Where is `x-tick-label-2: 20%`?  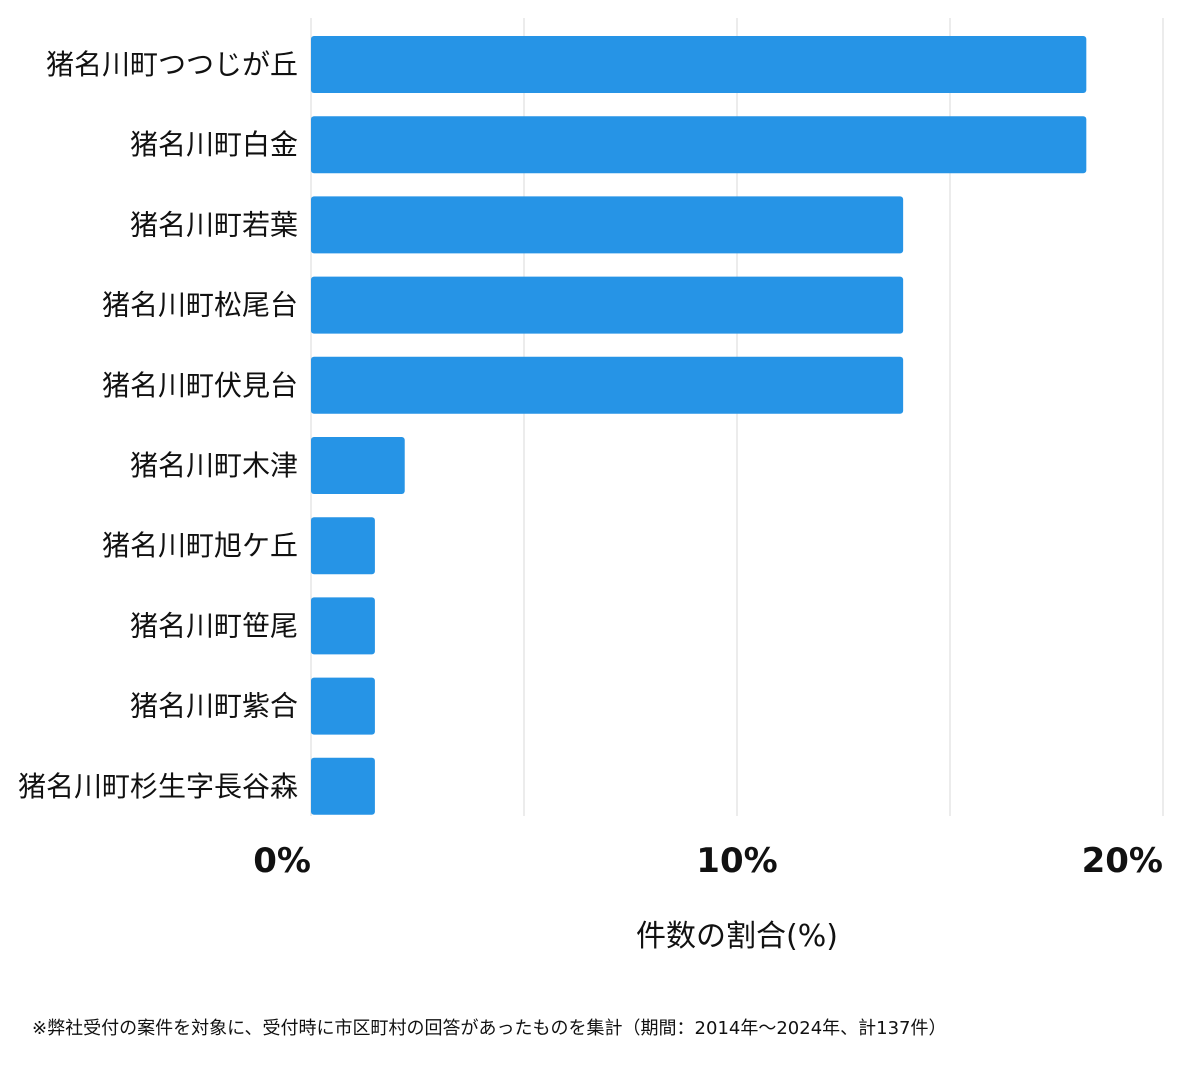
x-tick-label-2: 20% is located at coordinates (1122, 861).